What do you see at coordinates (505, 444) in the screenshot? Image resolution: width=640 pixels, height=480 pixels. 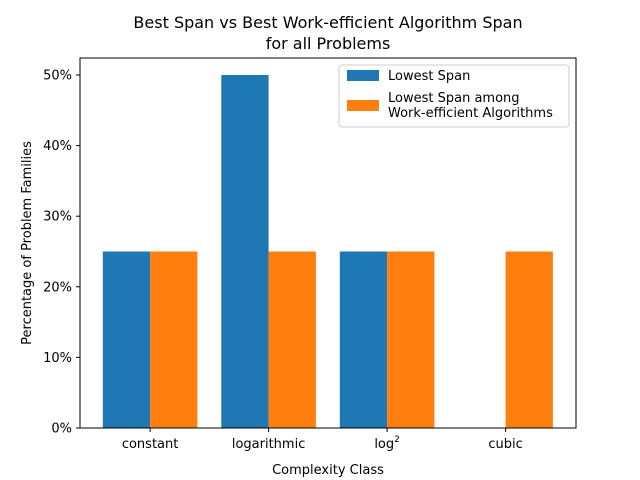 I see `x-tick-label-cubic: cubic` at bounding box center [505, 444].